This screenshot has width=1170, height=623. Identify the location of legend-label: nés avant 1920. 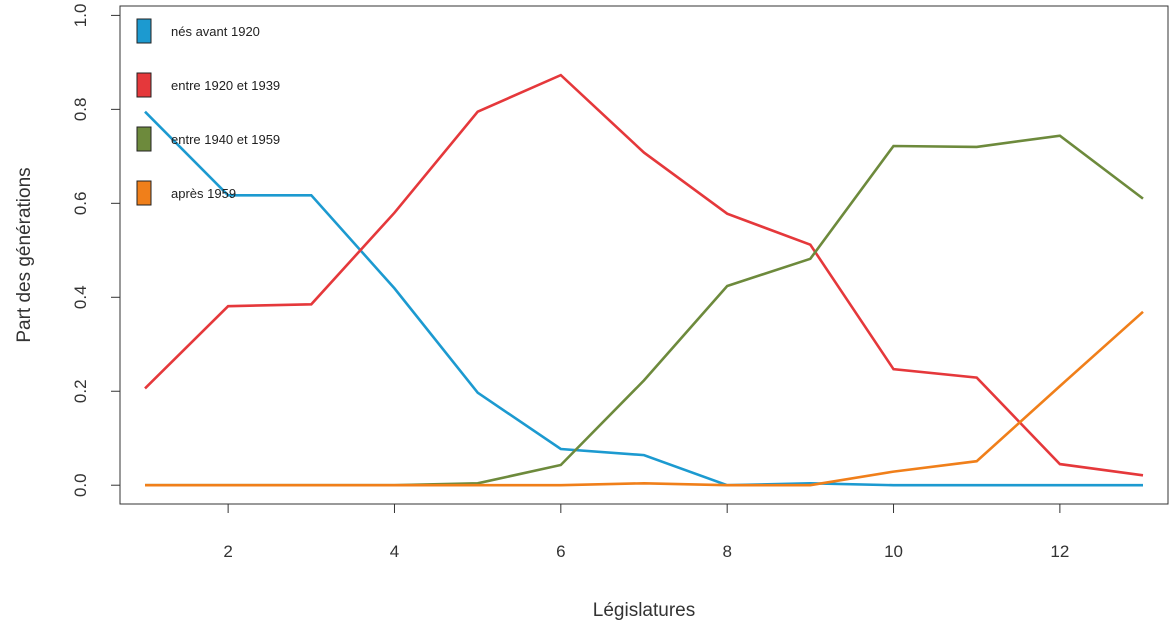
(215, 31).